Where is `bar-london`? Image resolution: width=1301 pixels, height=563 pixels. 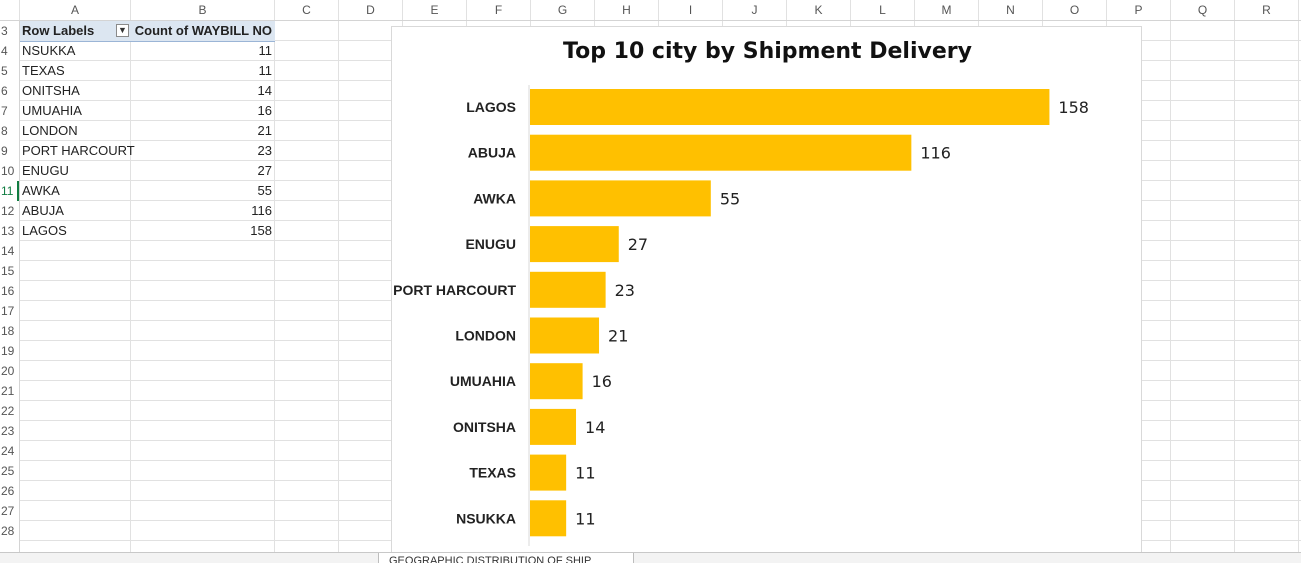 bar-london is located at coordinates (565, 335).